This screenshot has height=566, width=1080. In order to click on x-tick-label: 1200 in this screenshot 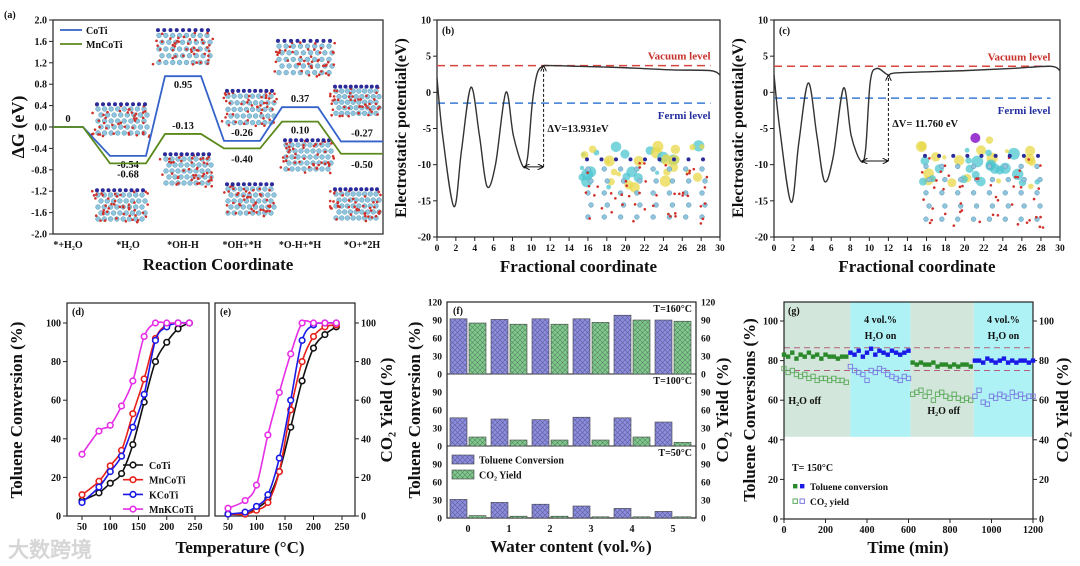, I will do `click(1033, 530)`.